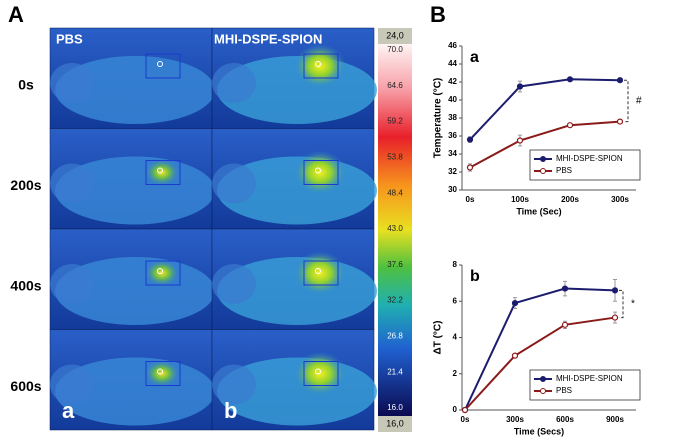 This screenshot has height=447, width=675. What do you see at coordinates (25, 286) in the screenshot?
I see `row-label: 400s` at bounding box center [25, 286].